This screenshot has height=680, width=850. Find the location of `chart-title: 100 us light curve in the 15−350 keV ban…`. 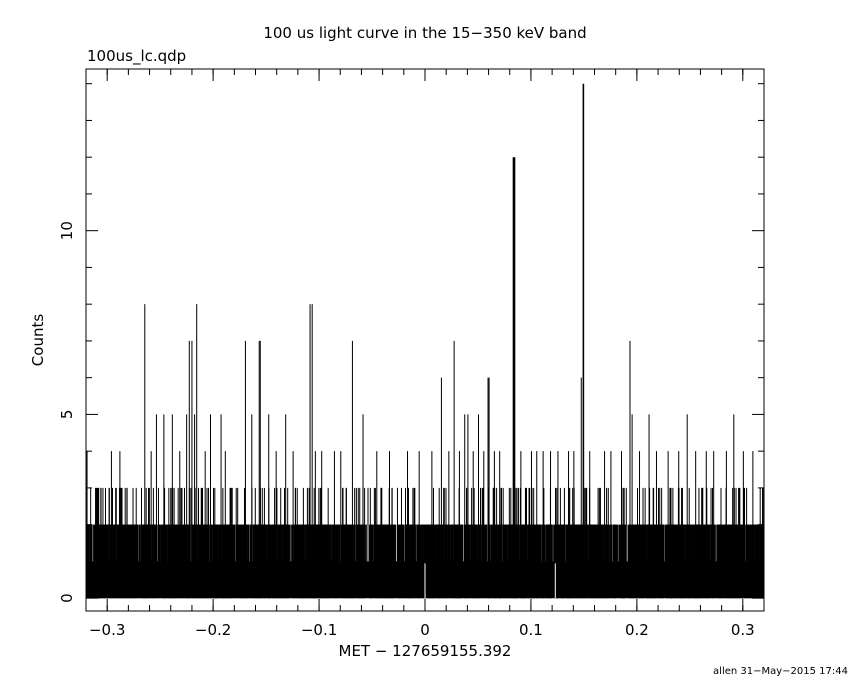

chart-title: 100 us light curve in the 15−350 keV ban… is located at coordinates (424, 33).